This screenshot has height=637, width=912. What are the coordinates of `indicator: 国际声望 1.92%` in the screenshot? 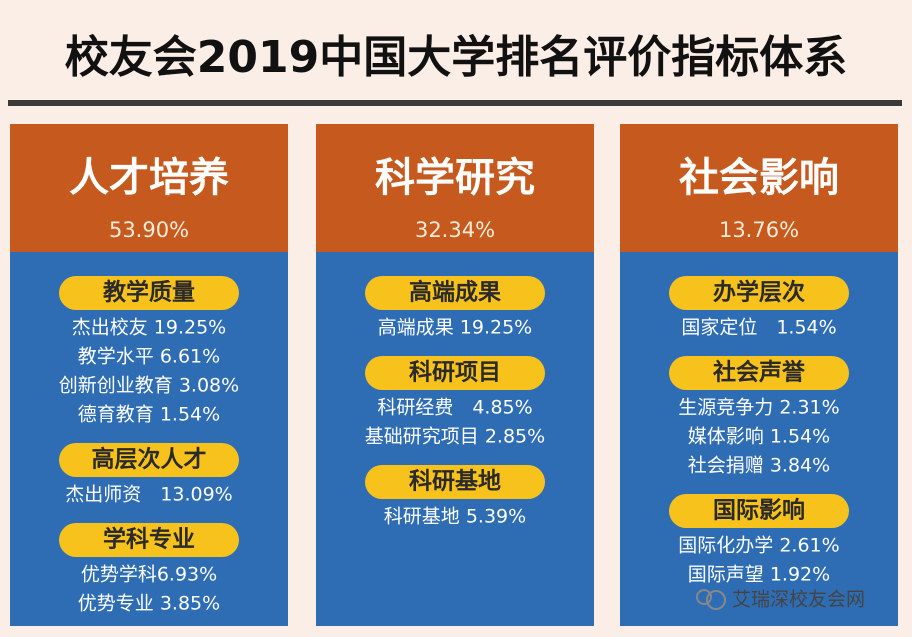 It's located at (759, 575).